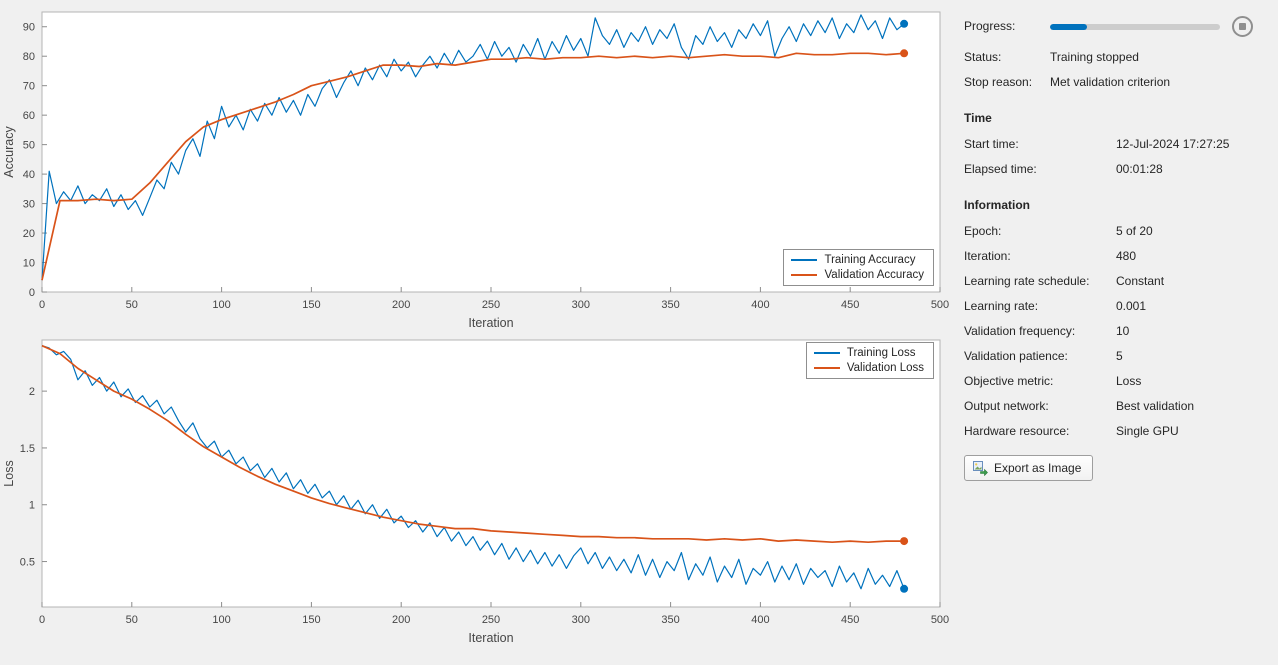  Describe the element at coordinates (1155, 406) in the screenshot. I see `output-network-value: Best validation` at that location.